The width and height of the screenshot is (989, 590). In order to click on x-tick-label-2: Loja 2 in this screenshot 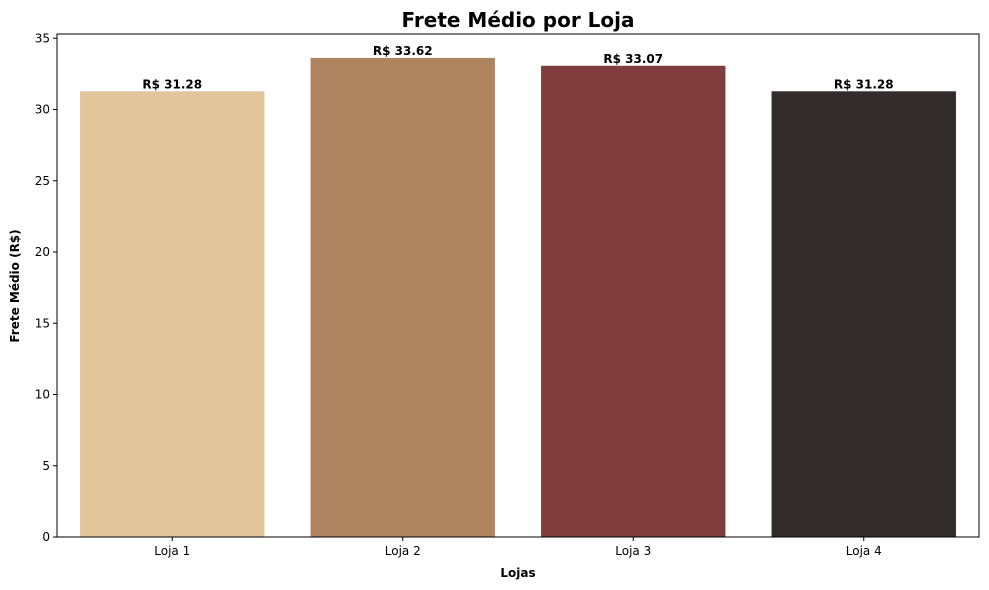, I will do `click(403, 551)`.